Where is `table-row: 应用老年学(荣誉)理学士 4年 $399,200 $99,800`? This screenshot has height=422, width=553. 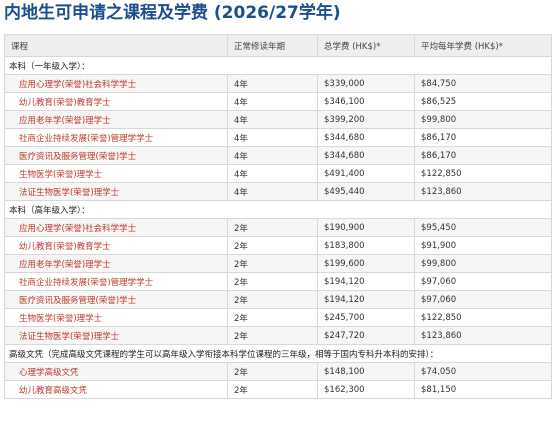
table-row: 应用老年学(荣誉)理学士 4年 $399,200 $99,800 is located at coordinates (278, 119).